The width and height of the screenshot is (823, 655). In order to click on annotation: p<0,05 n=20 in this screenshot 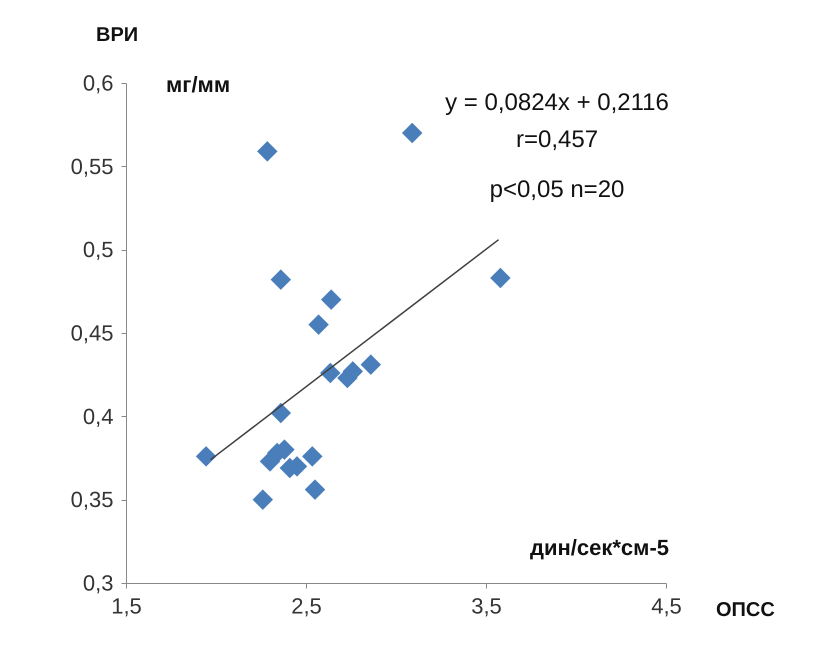, I will do `click(557, 189)`.